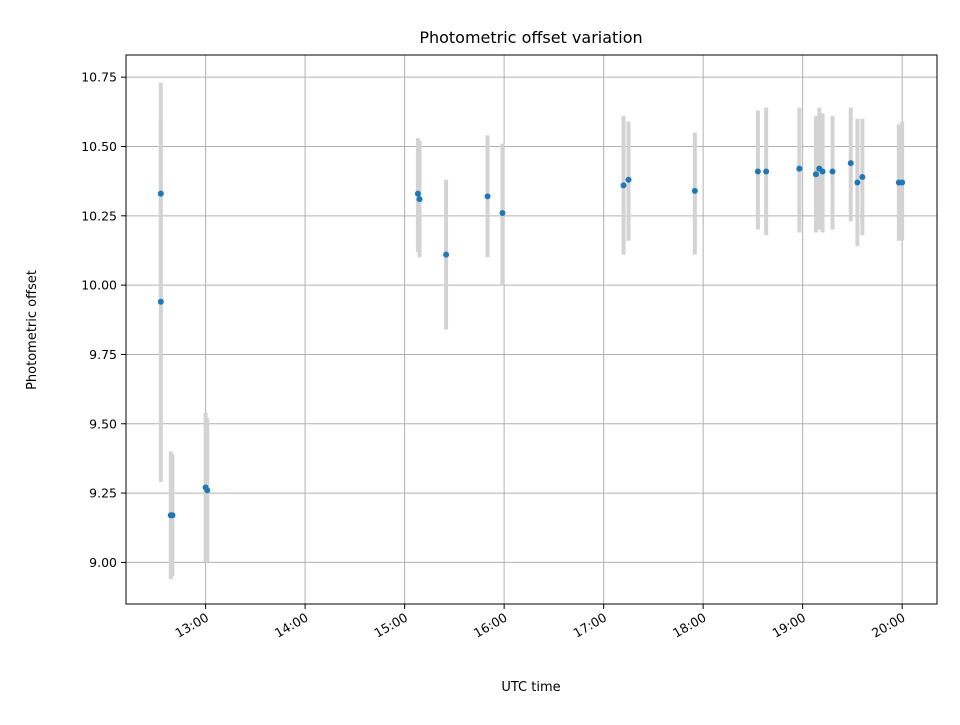 The width and height of the screenshot is (960, 725). Describe the element at coordinates (530, 37) in the screenshot. I see `chart-title: Photometric offset variation` at that location.